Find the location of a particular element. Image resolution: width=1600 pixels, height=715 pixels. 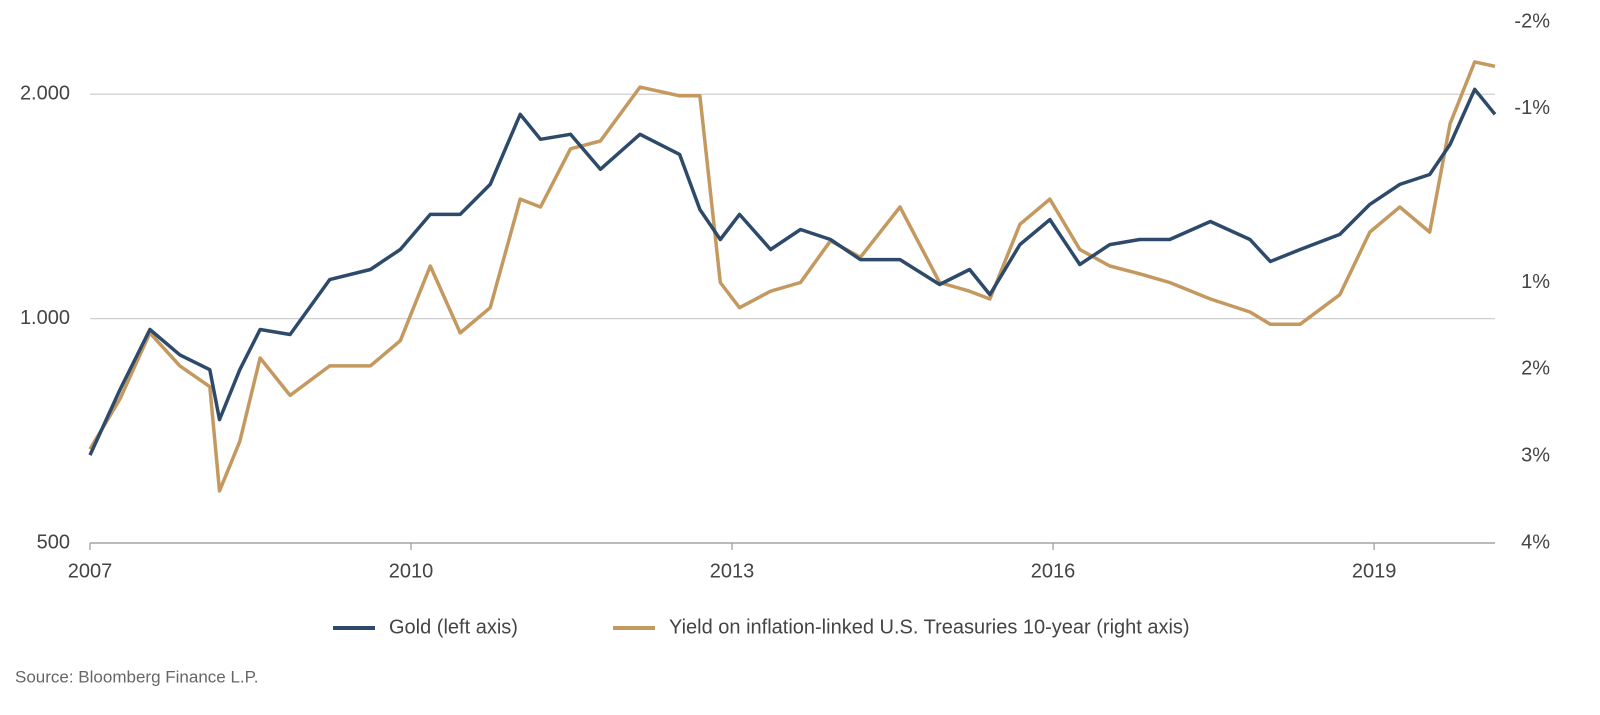

y-tick-label: 500 is located at coordinates (53, 542).